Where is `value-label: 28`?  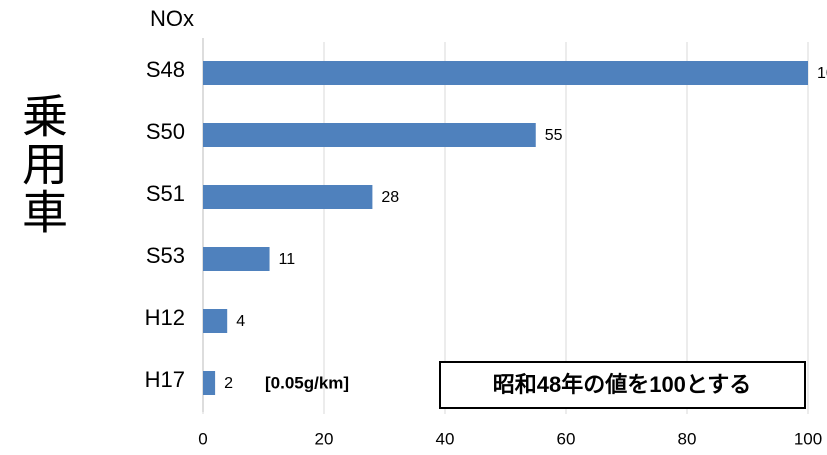
value-label: 28 is located at coordinates (390, 197).